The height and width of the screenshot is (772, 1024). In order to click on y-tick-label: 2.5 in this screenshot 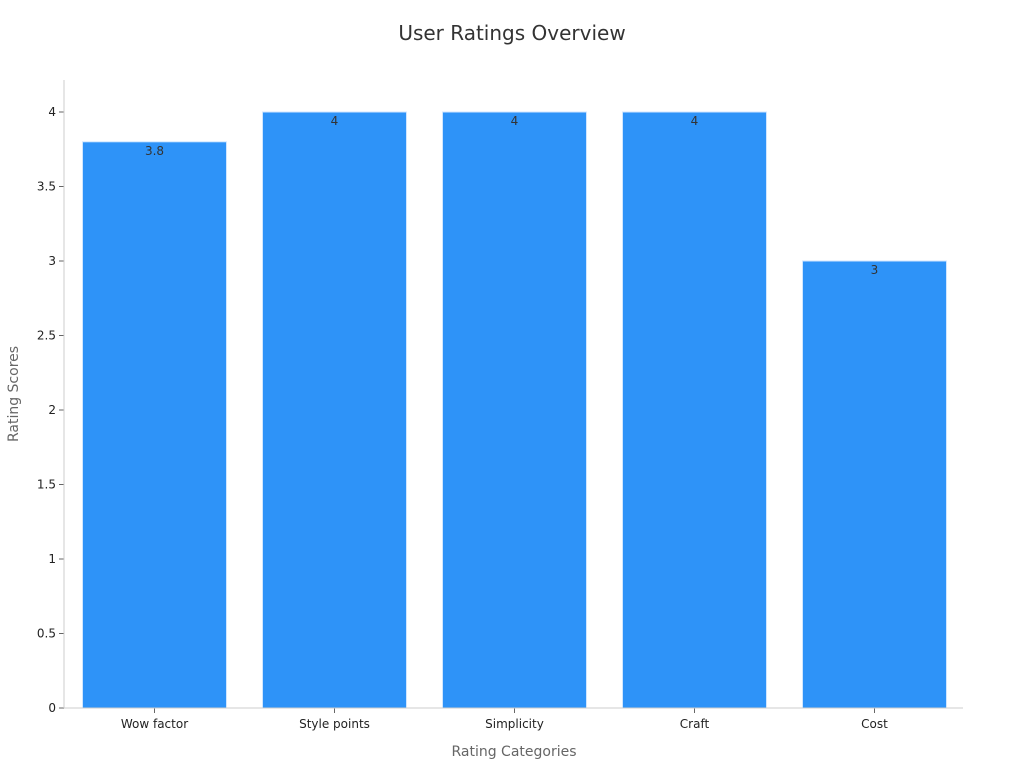, I will do `click(46, 336)`.